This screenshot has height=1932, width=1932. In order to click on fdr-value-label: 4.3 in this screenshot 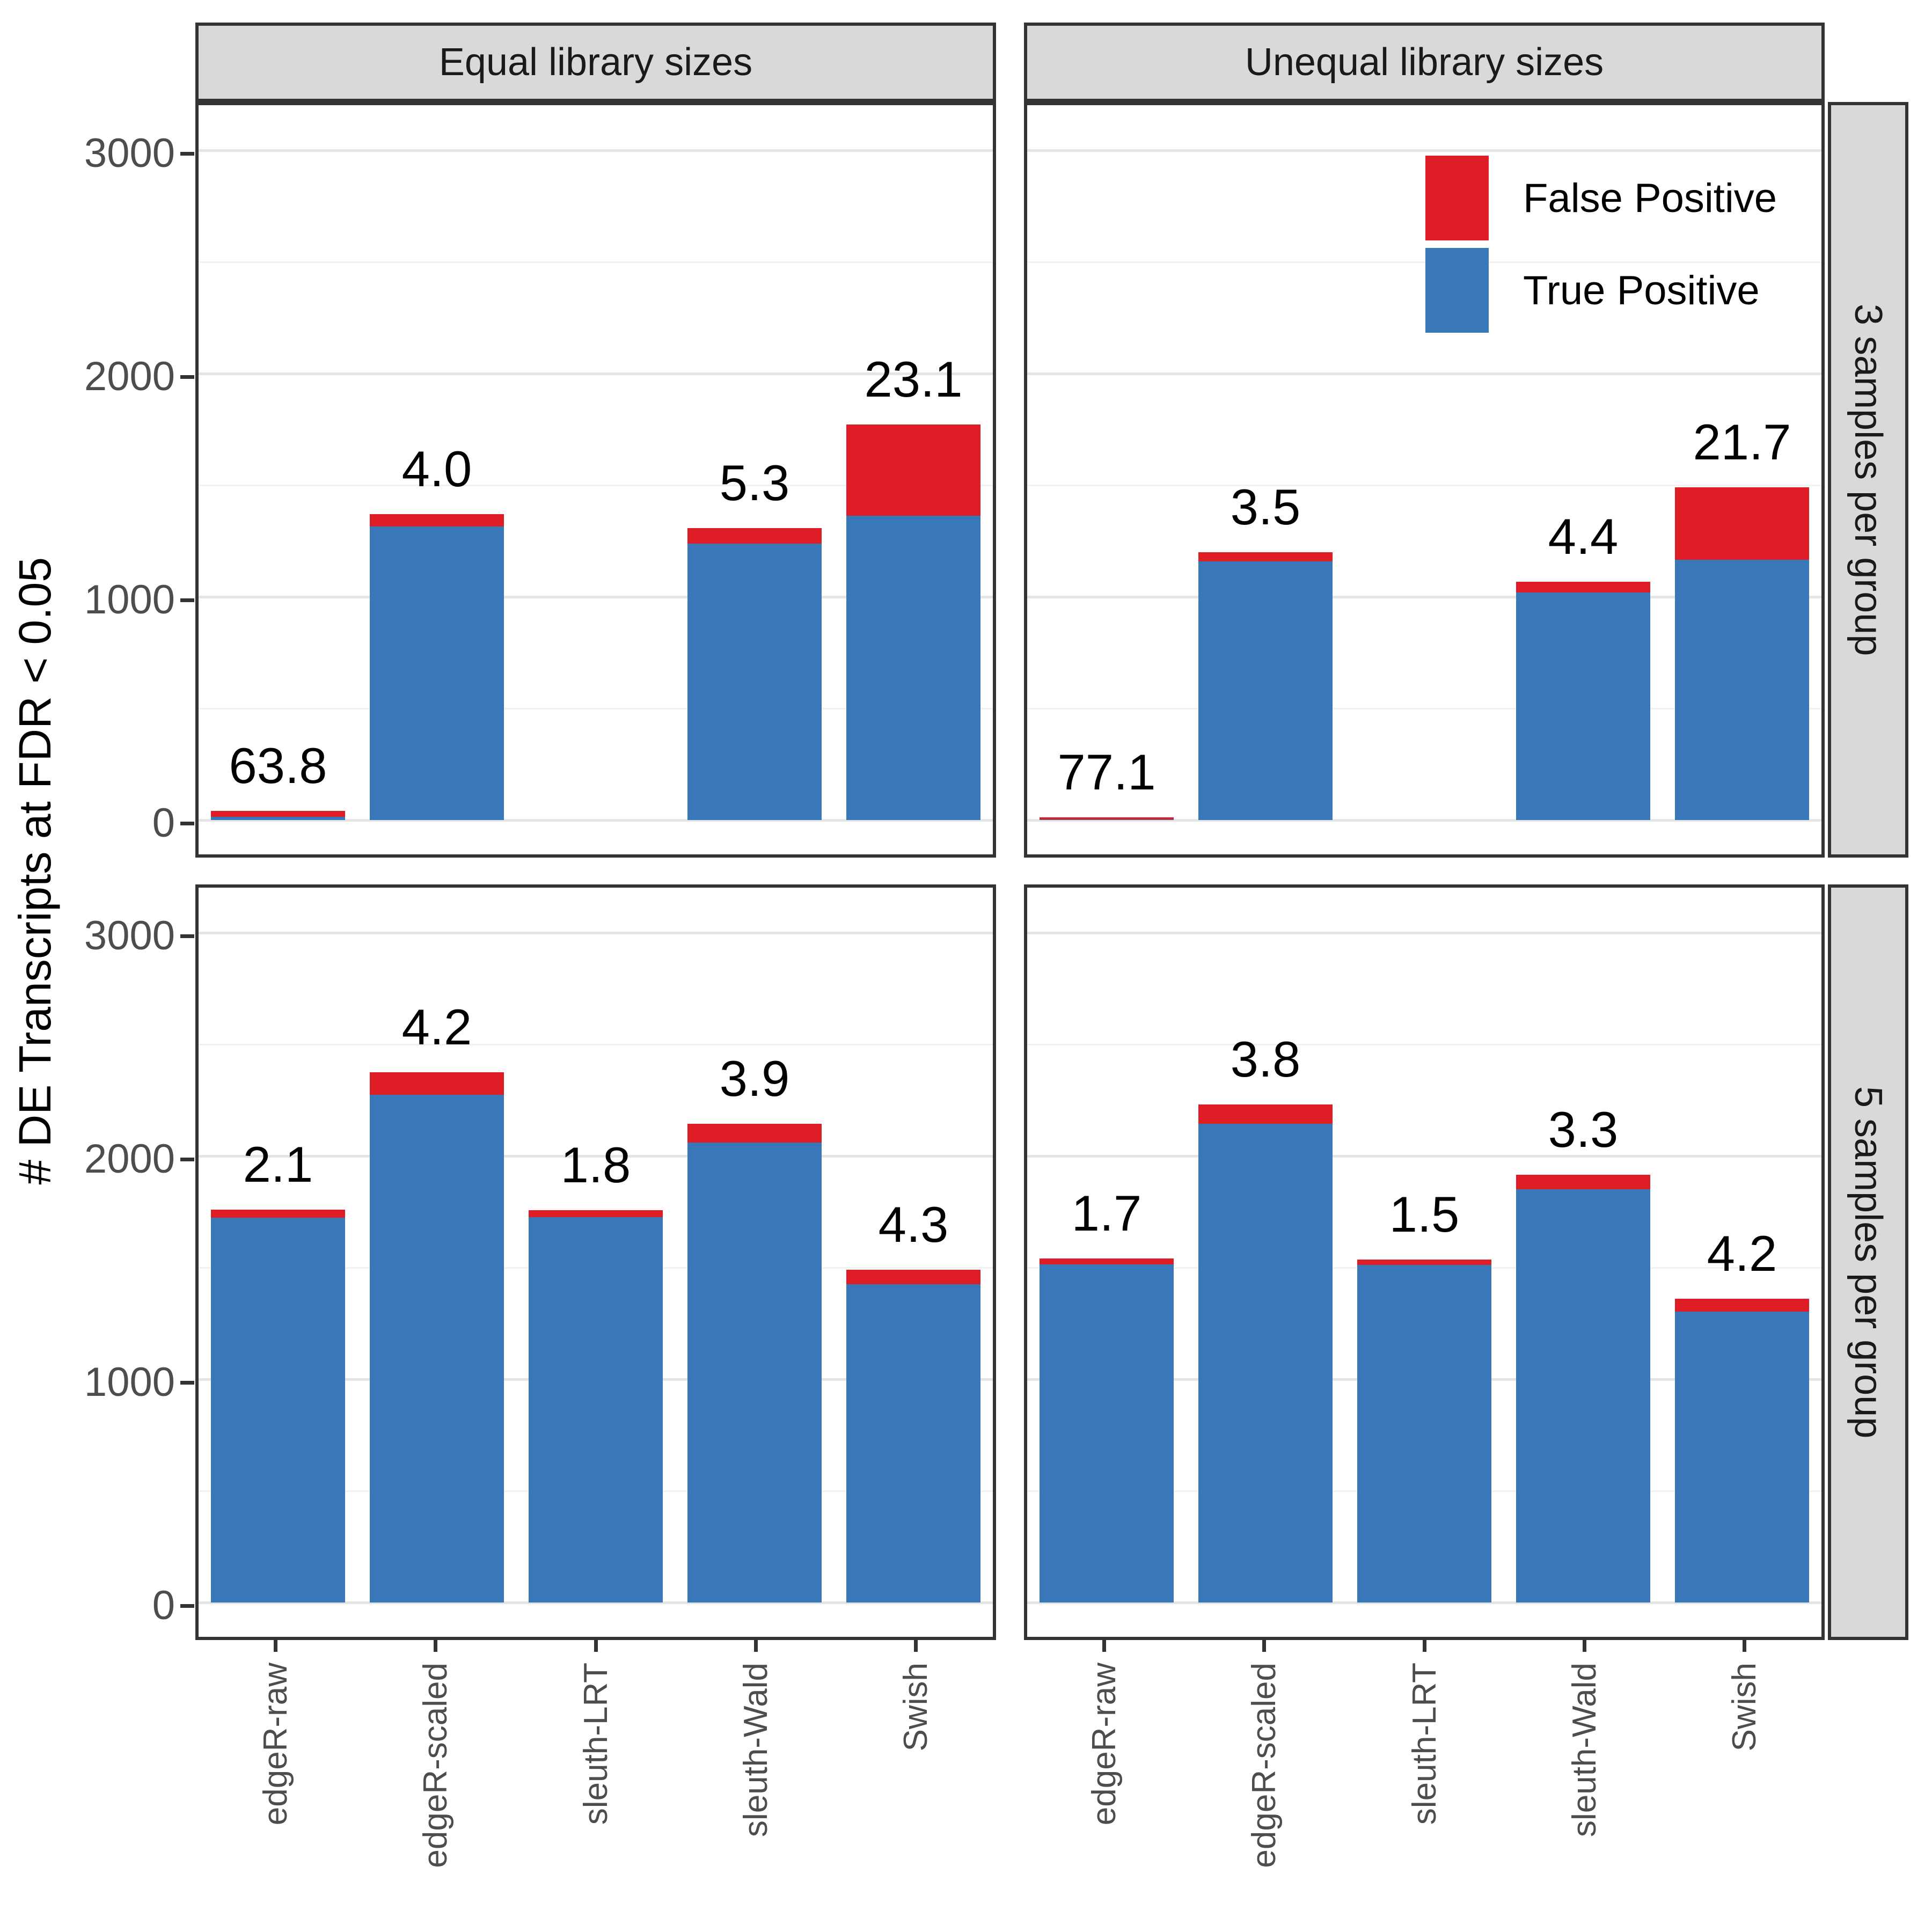, I will do `click(913, 1224)`.